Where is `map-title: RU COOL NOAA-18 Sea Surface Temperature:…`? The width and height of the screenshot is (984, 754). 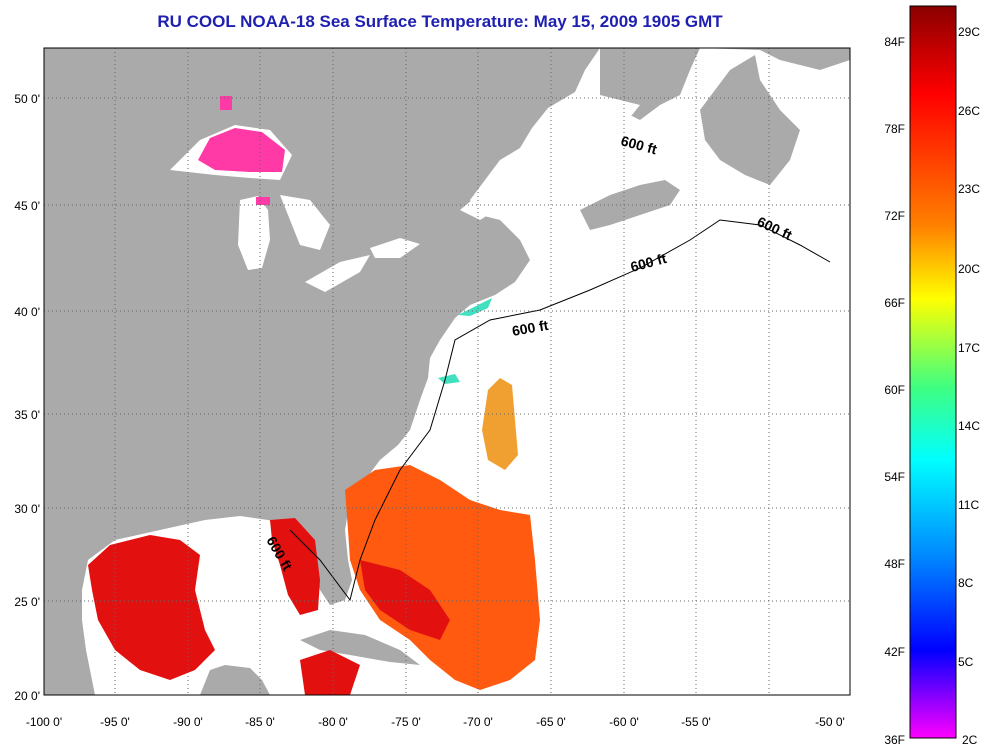 map-title: RU COOL NOAA-18 Sea Surface Temperature:… is located at coordinates (440, 21).